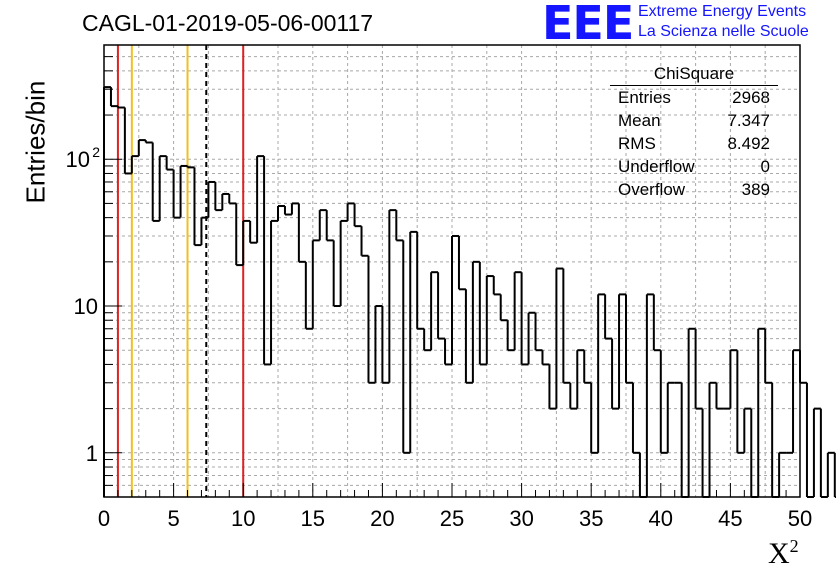  I want to click on stats-row-rms: RMS 8.492, so click(694, 143).